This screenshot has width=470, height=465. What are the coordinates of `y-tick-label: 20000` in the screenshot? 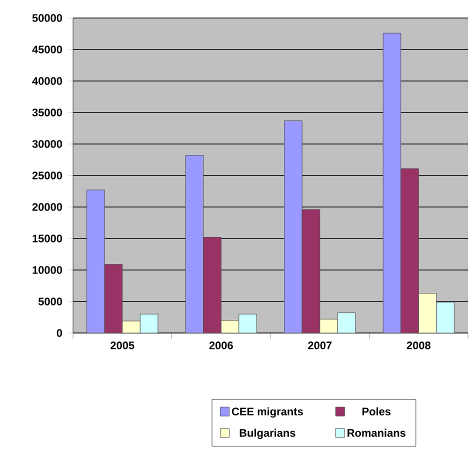 It's located at (47, 207).